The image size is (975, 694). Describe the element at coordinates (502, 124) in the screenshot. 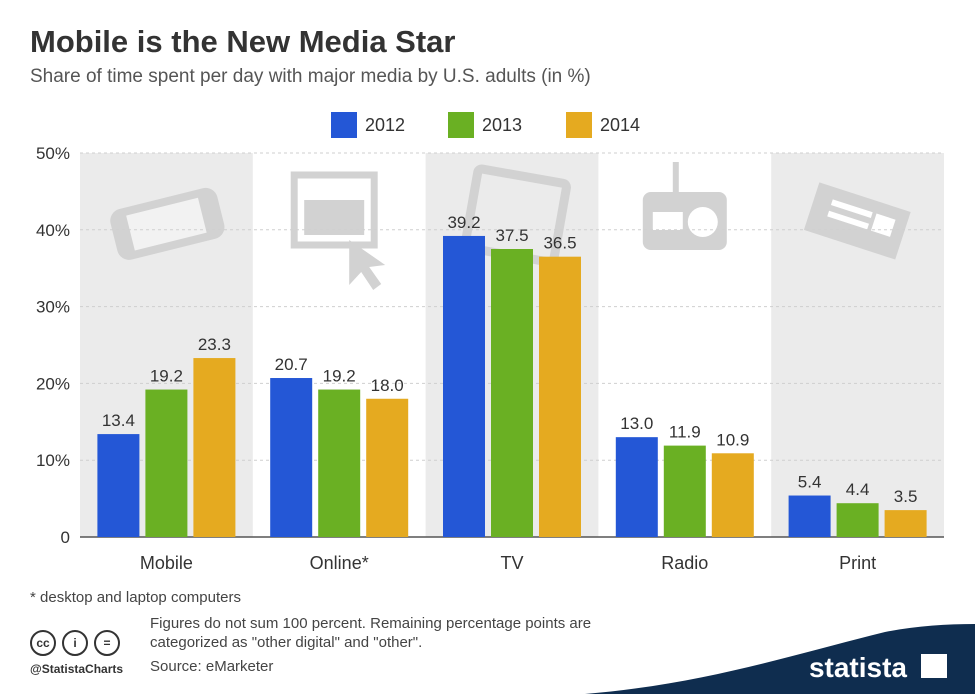

I see `legend-label-2013: 2013` at that location.